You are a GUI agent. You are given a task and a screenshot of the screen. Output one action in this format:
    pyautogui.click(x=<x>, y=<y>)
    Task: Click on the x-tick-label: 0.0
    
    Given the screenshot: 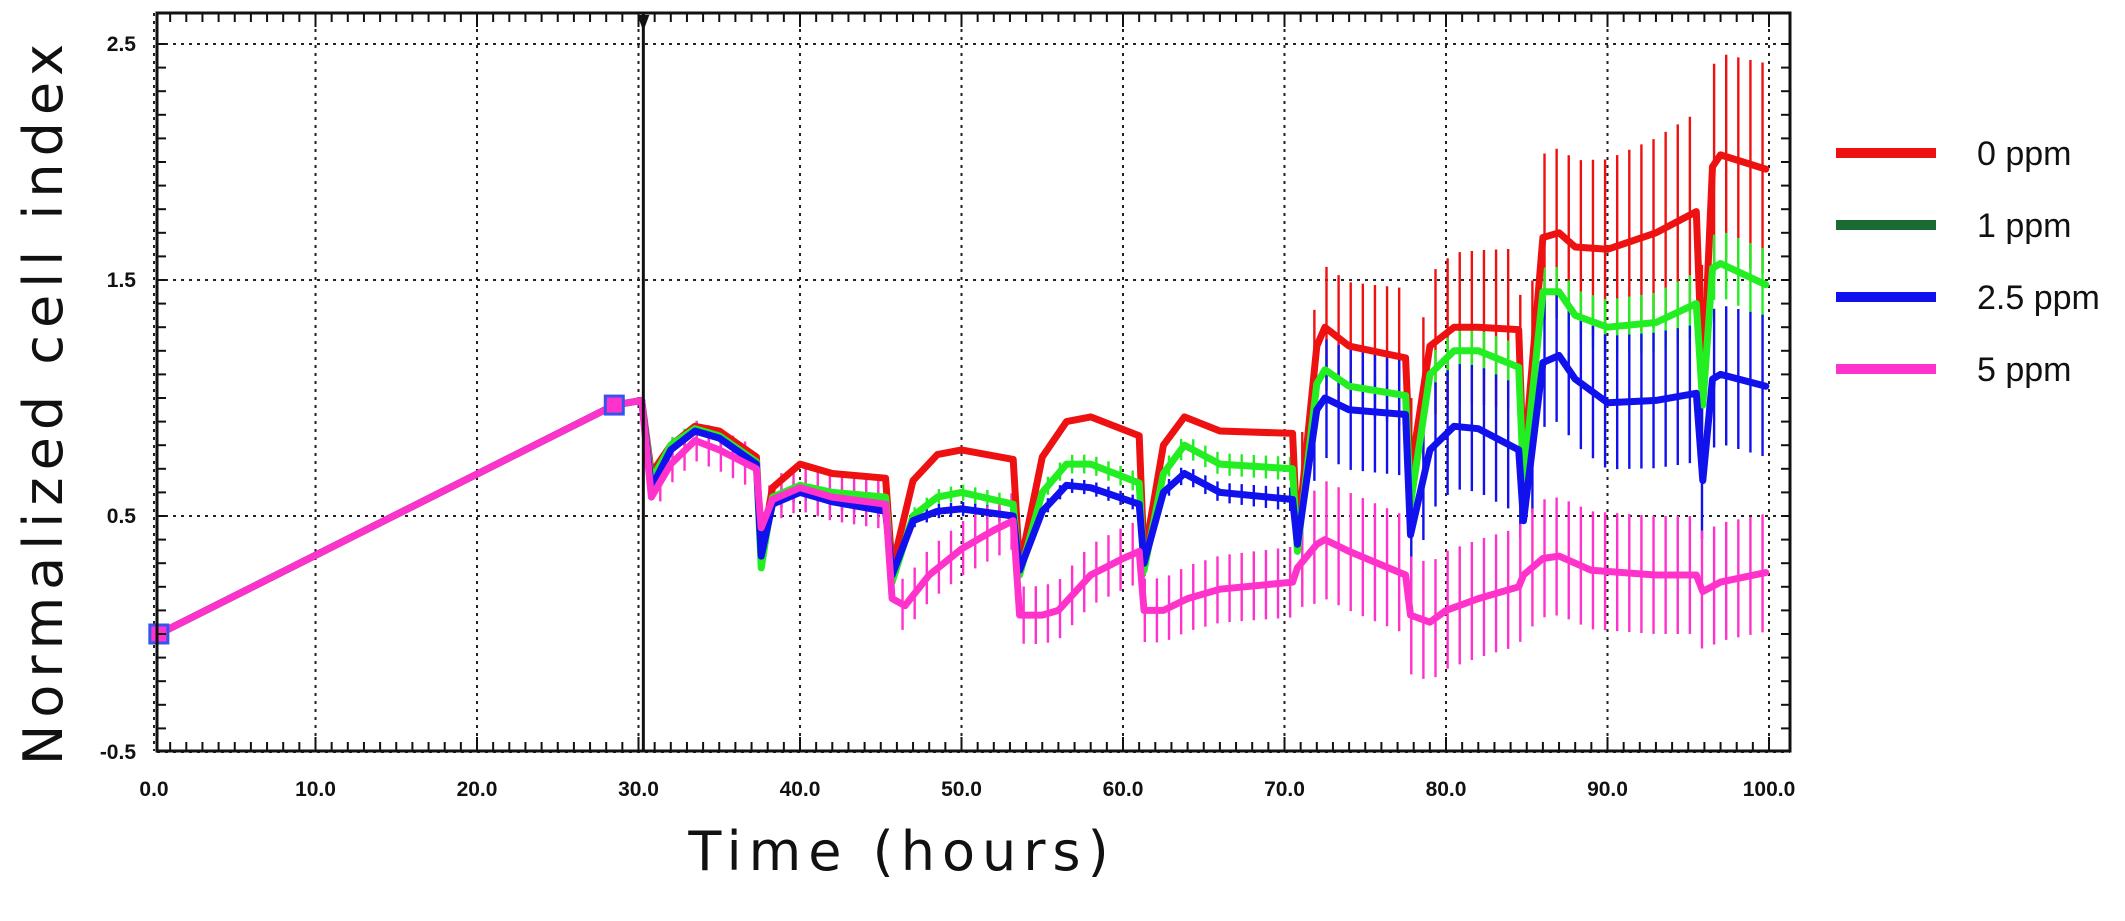 What is the action you would take?
    pyautogui.click(x=153, y=789)
    